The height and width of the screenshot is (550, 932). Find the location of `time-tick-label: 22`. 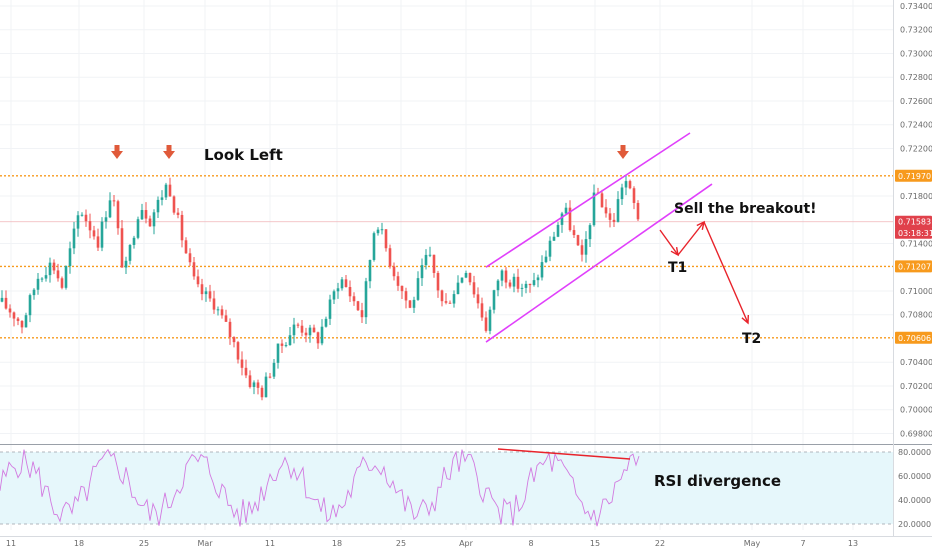

time-tick-label: 22 is located at coordinates (660, 543).